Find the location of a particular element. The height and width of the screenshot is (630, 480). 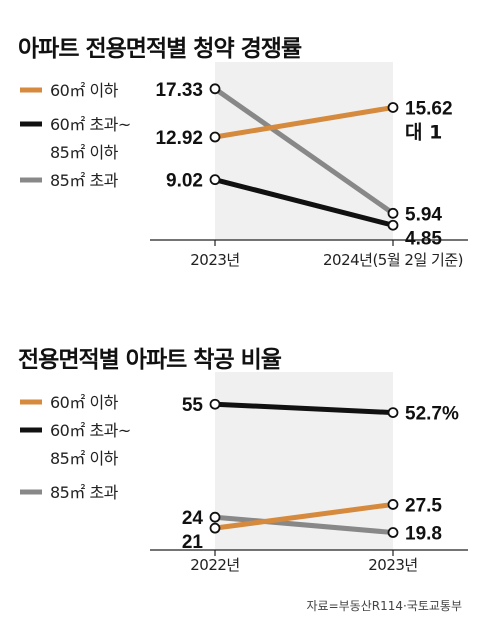

data-label: 52.7% is located at coordinates (432, 414).